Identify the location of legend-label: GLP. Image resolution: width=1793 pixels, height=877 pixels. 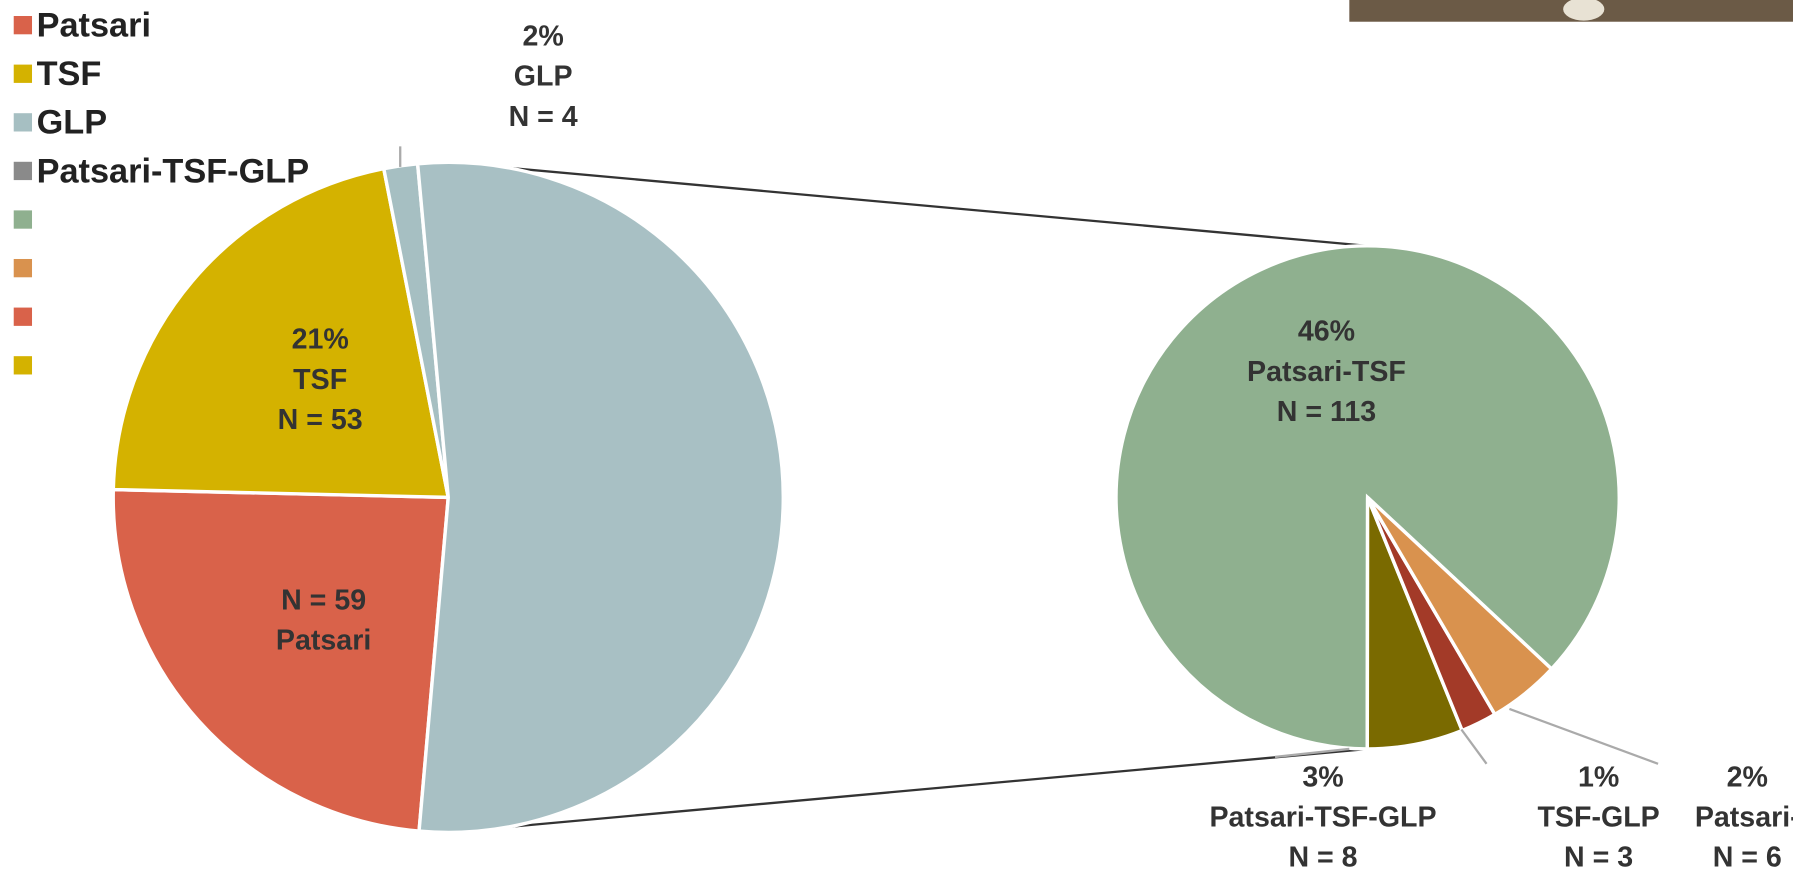
(72, 123).